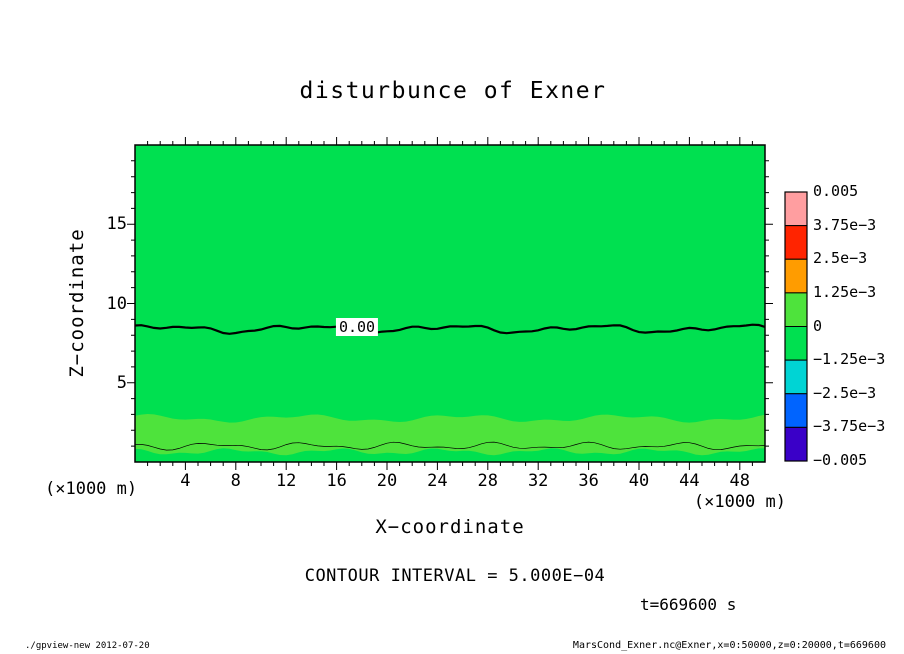 The image size is (904, 654). What do you see at coordinates (453, 91) in the screenshot?
I see `chart-title: disturbunce of Exner` at bounding box center [453, 91].